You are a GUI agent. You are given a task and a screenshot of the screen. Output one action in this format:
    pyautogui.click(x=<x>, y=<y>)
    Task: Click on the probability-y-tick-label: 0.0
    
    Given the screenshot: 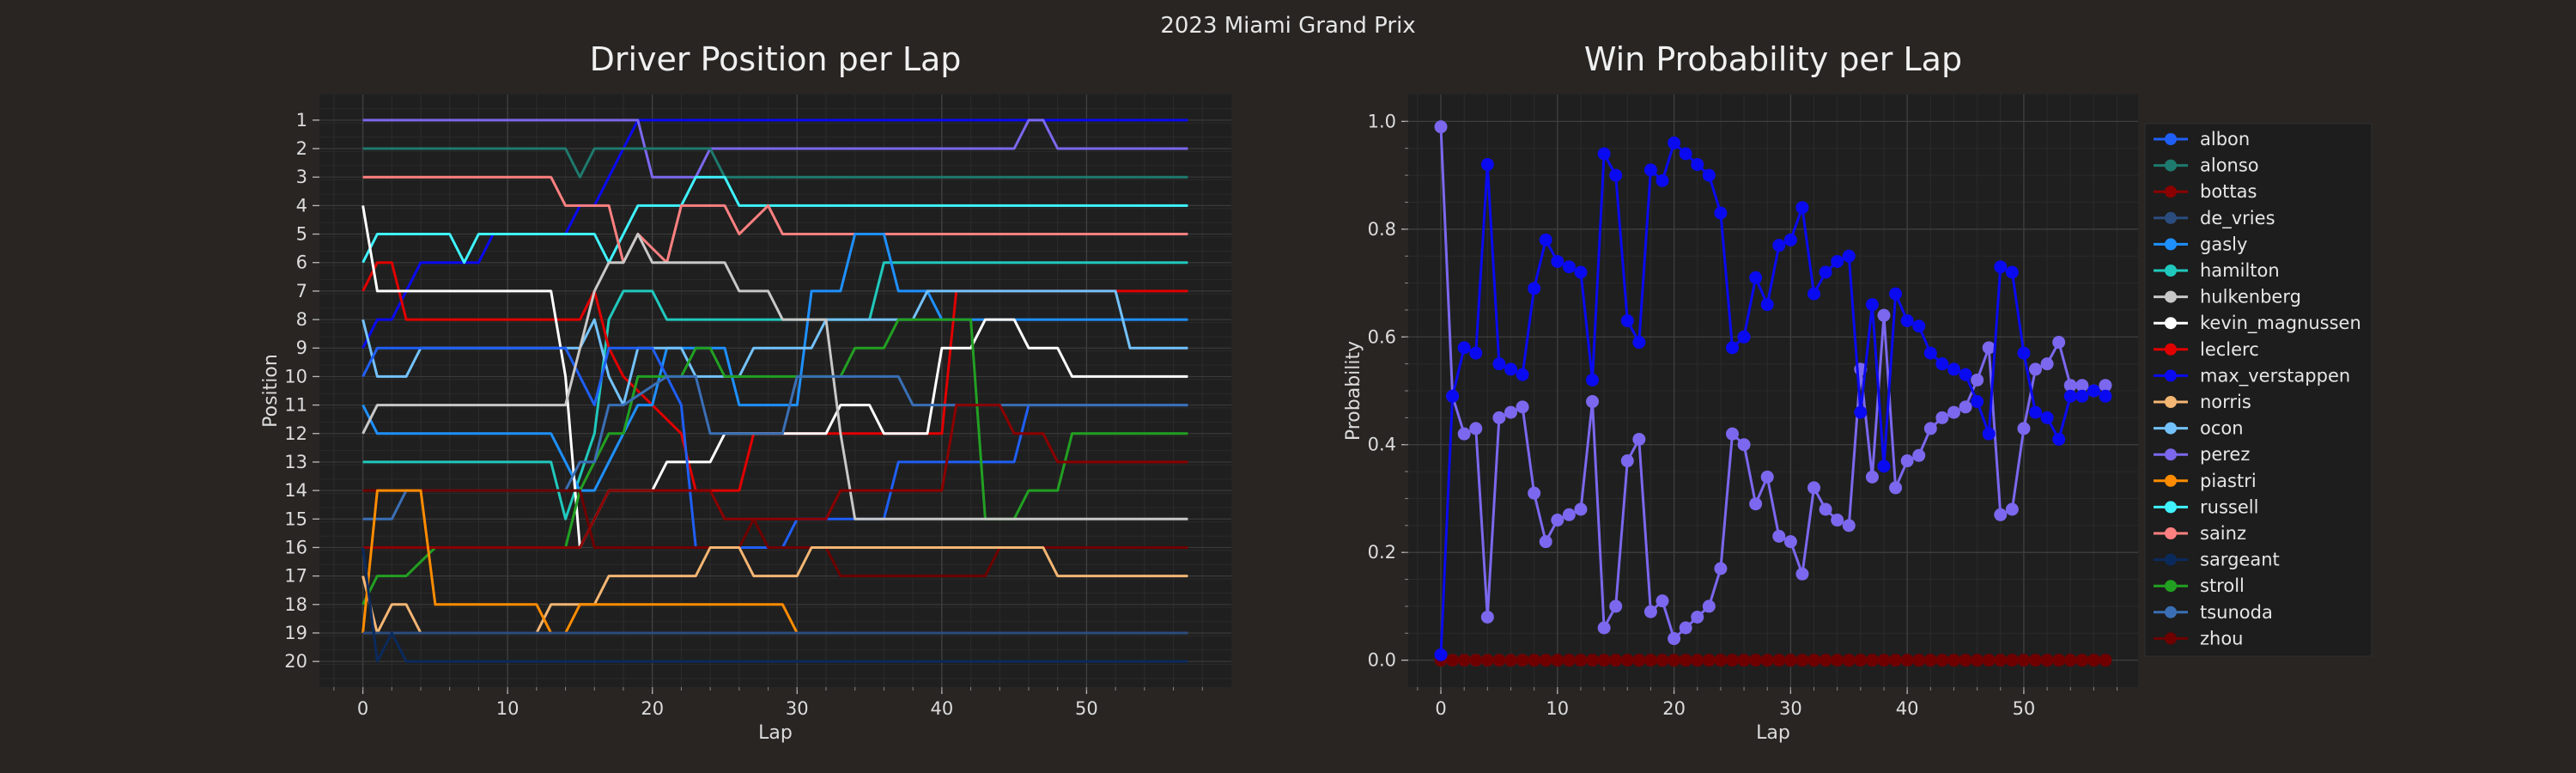 What is the action you would take?
    pyautogui.click(x=1382, y=660)
    